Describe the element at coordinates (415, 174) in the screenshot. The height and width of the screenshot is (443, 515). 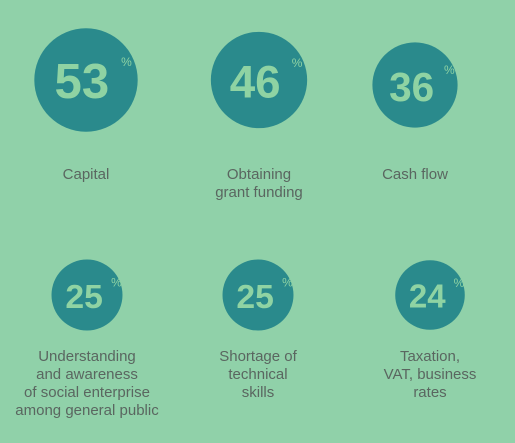
I see `category-label: Cash flow` at that location.